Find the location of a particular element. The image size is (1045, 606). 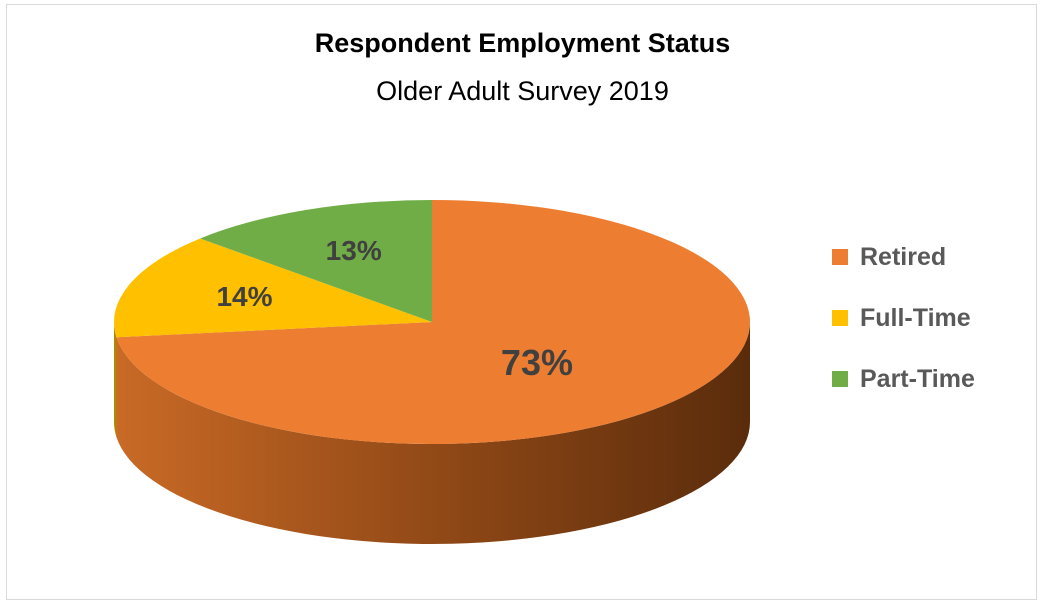

legend-item-retired: Retired is located at coordinates (903, 257).